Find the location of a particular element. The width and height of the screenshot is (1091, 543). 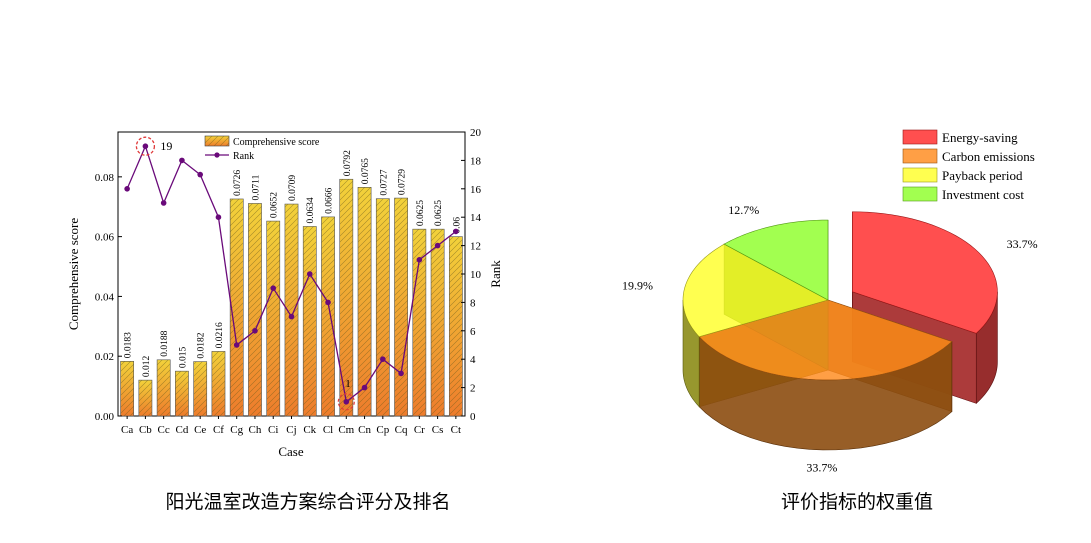

bar-value-label-Cb: 0.012 is located at coordinates (147, 367).